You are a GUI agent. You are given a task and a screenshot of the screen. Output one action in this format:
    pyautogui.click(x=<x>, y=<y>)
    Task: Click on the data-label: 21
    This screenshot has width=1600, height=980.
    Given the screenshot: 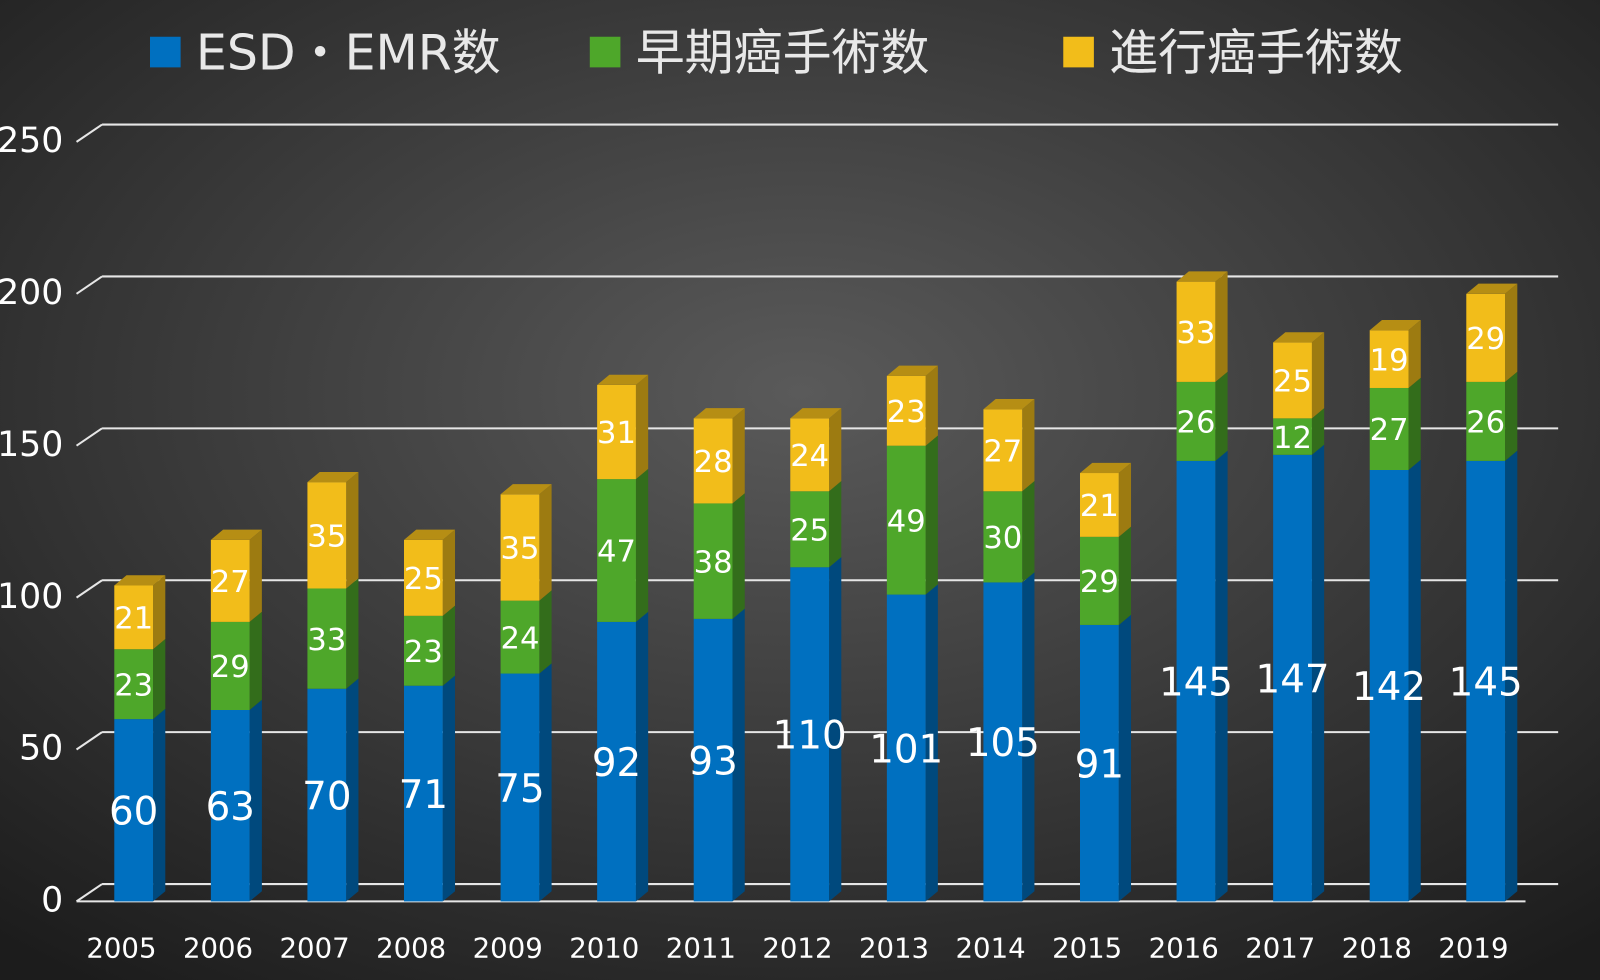 What is the action you would take?
    pyautogui.click(x=133, y=619)
    